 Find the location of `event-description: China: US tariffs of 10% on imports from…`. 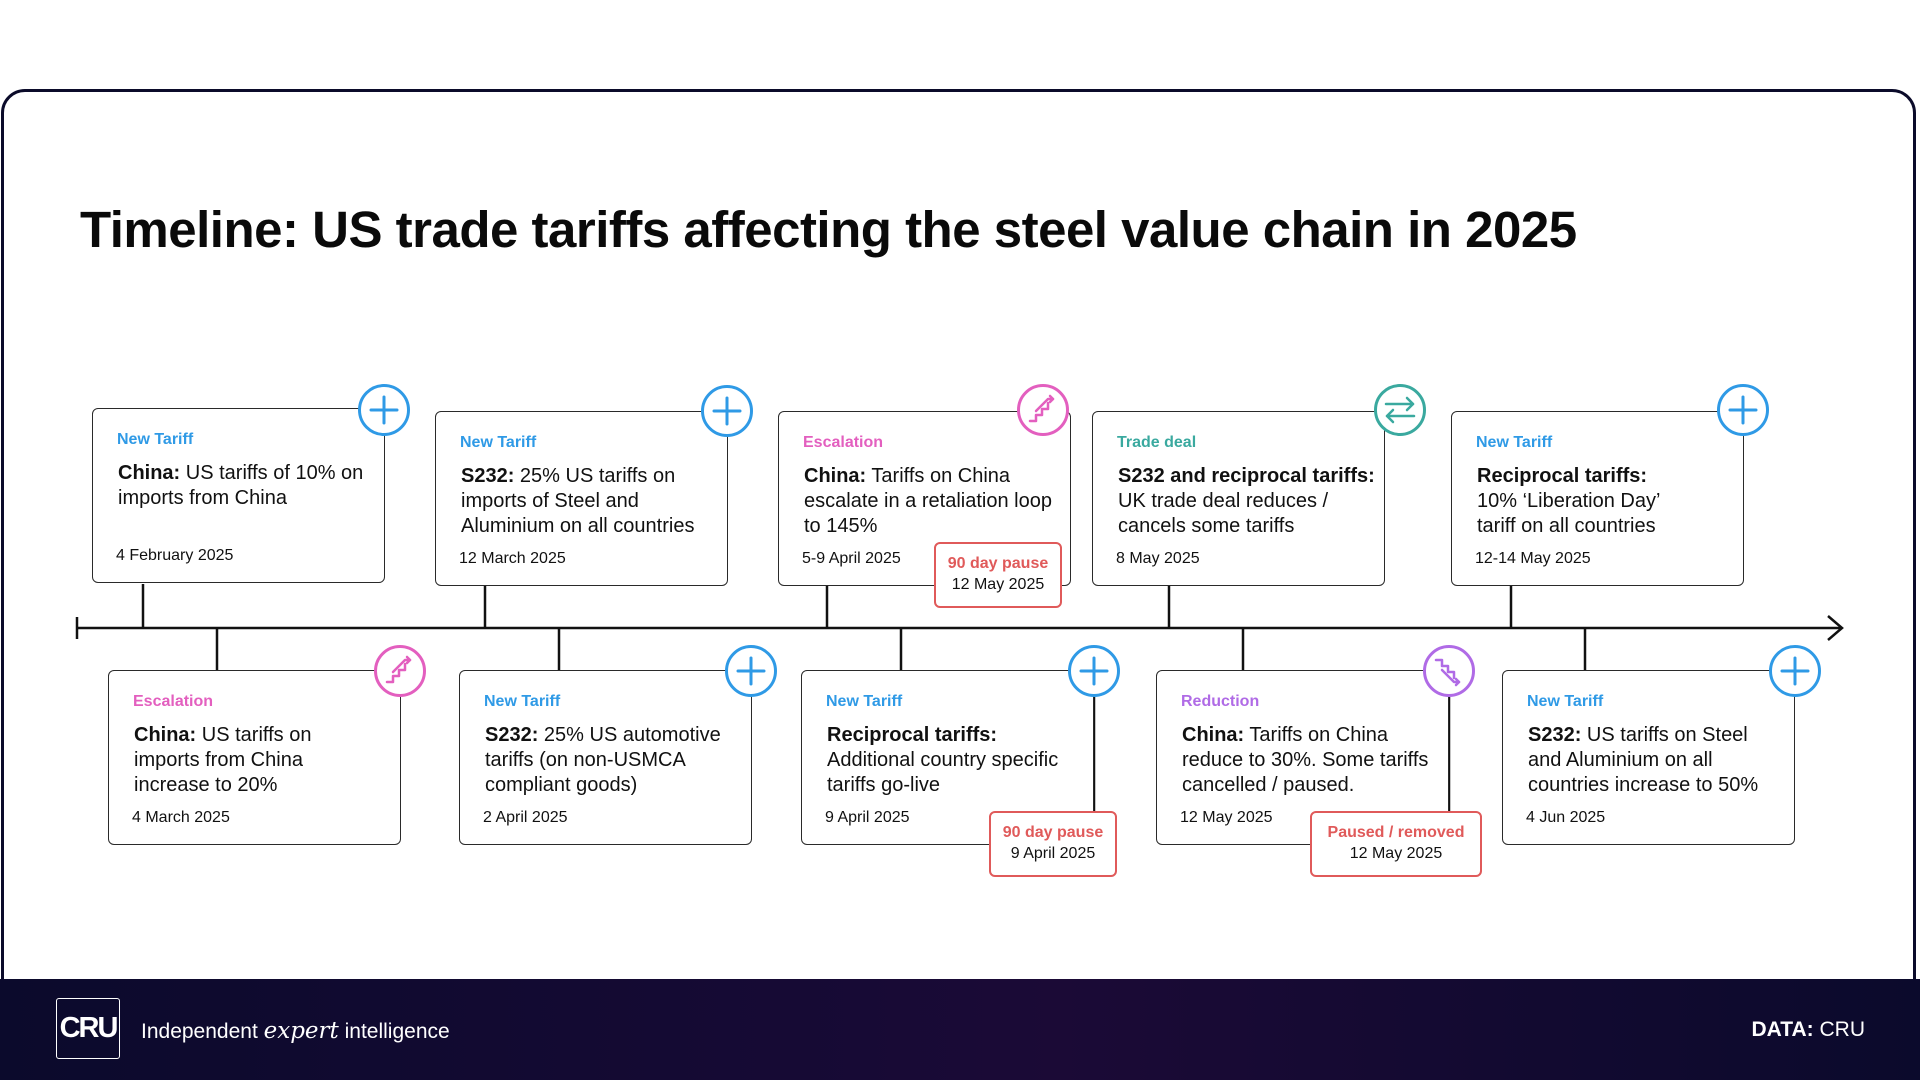

event-description: China: US tariffs of 10% on imports from… is located at coordinates (241, 485).